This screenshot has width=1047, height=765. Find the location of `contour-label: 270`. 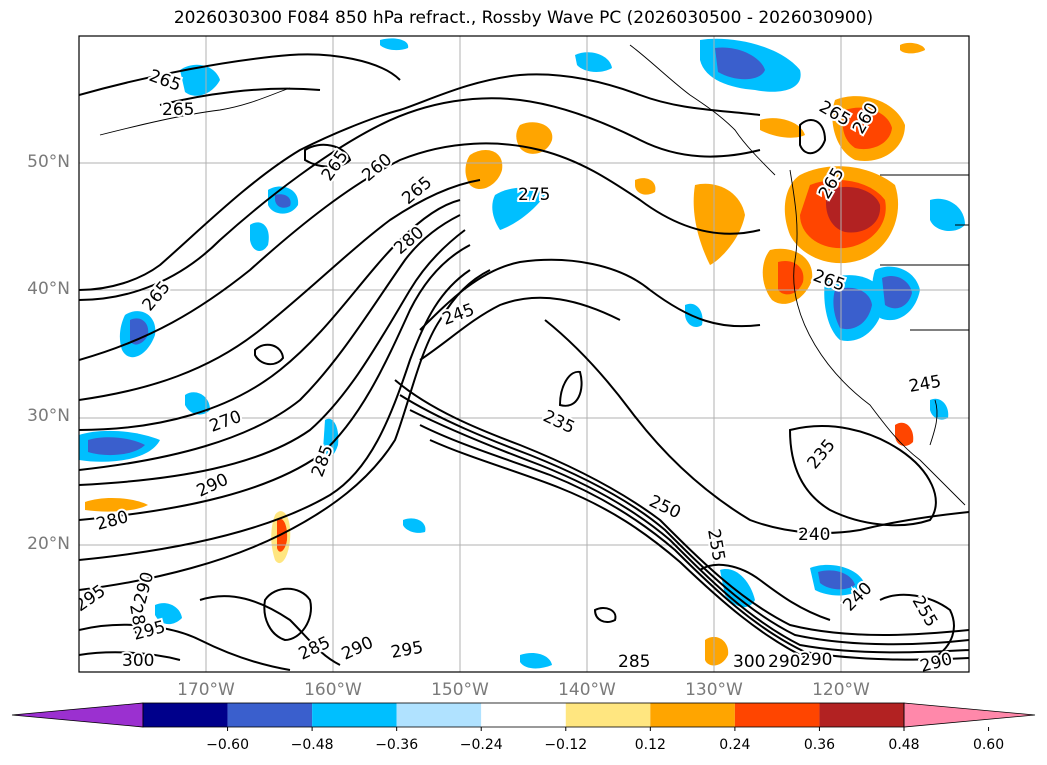

contour-label: 270 is located at coordinates (225, 422).